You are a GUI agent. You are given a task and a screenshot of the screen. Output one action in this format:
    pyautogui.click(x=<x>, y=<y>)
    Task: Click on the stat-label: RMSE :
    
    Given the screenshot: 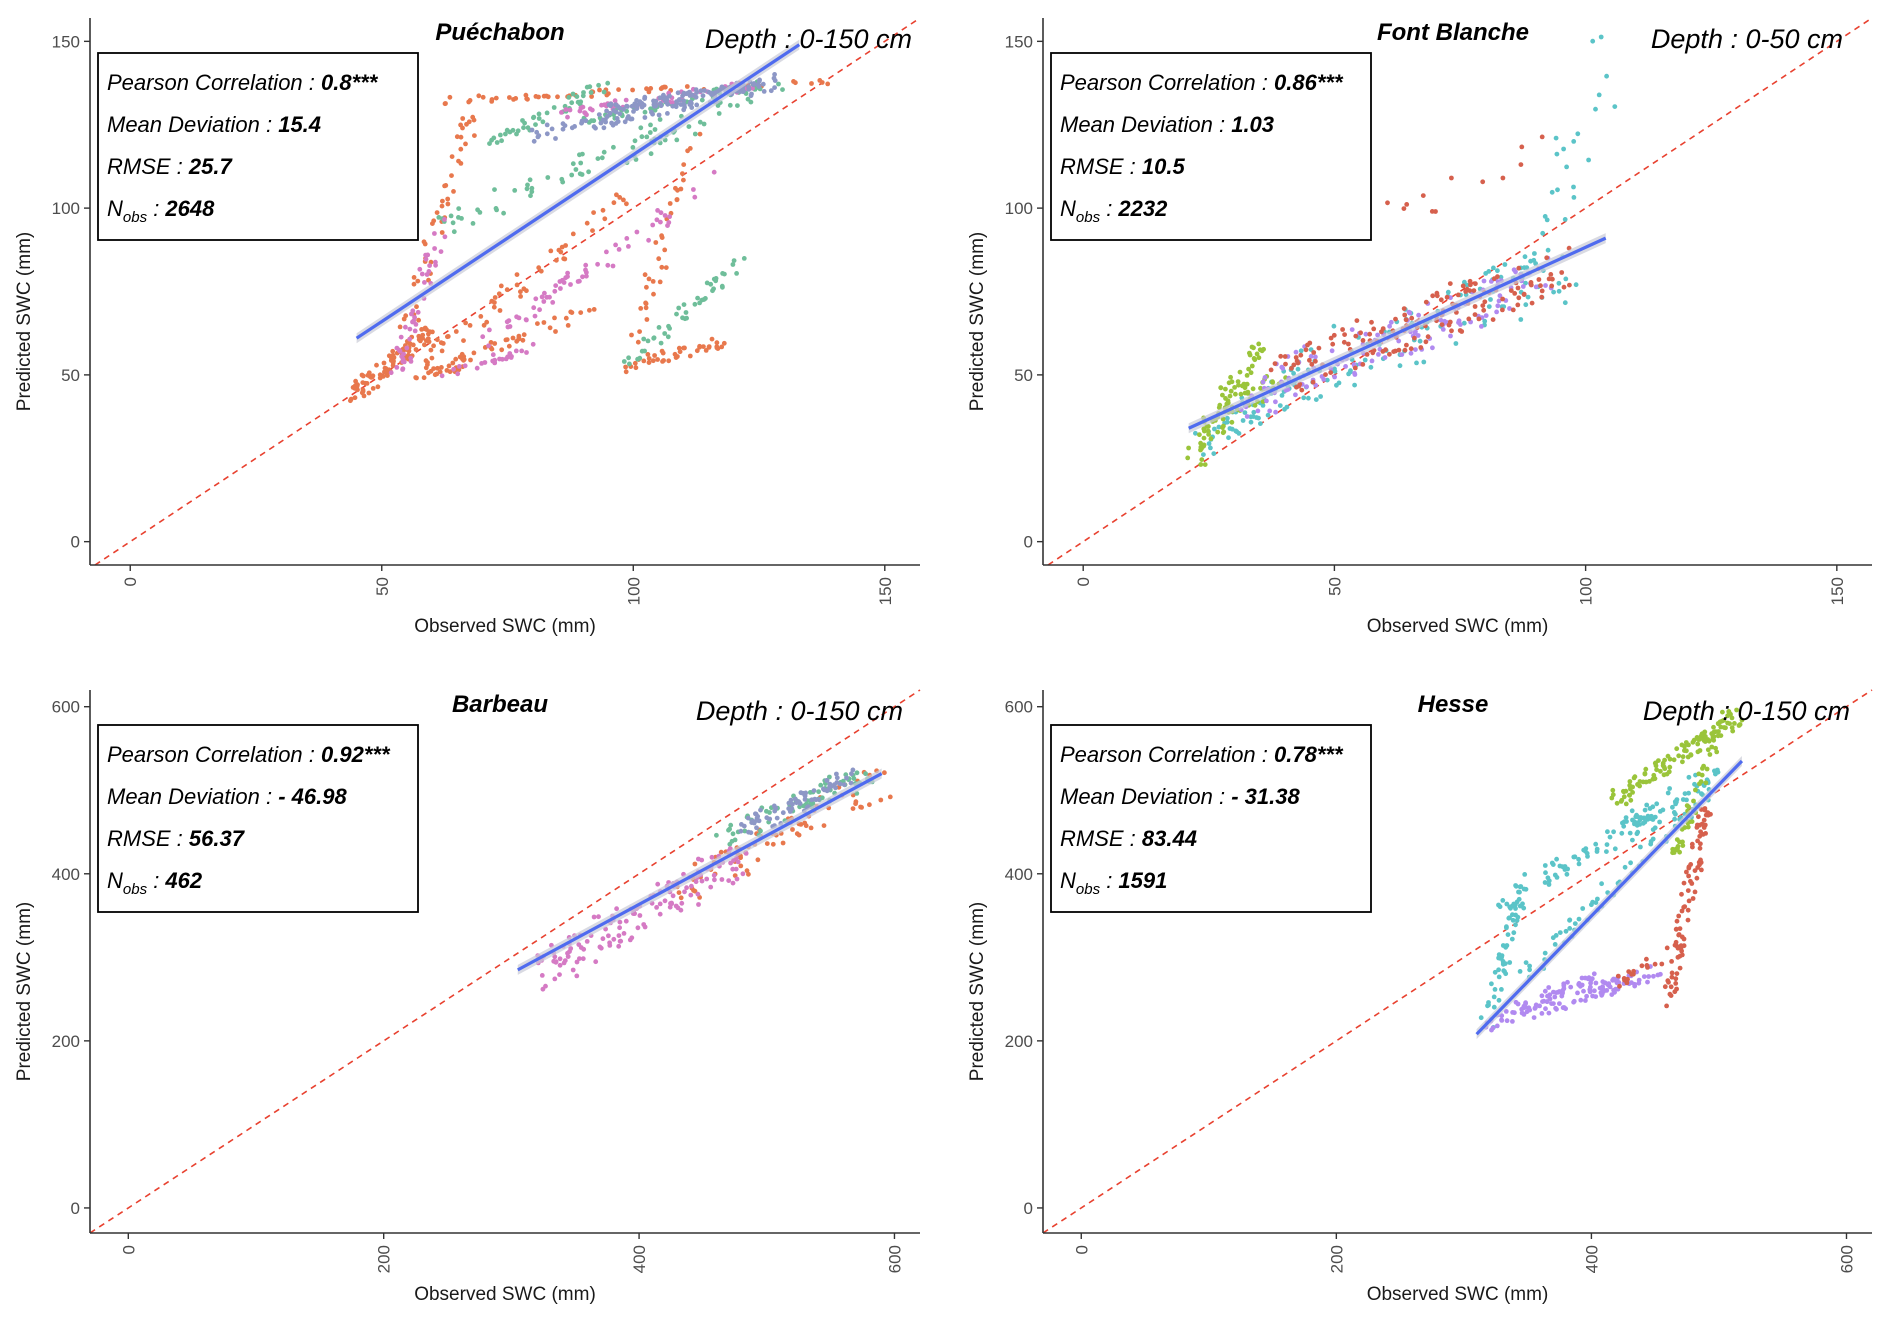 What is the action you would take?
    pyautogui.click(x=148, y=838)
    